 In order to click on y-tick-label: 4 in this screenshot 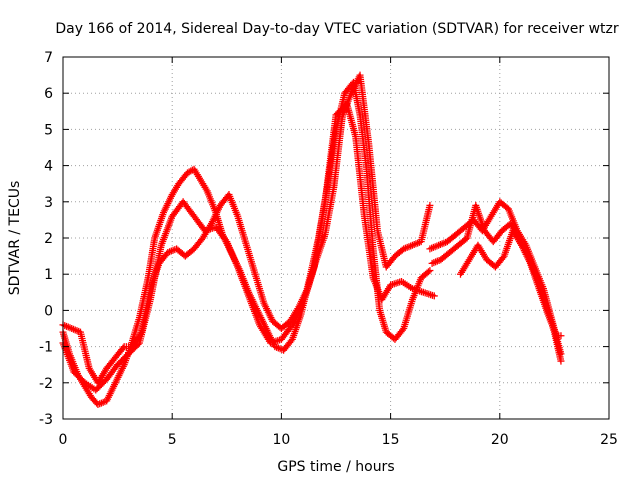, I will do `click(48, 167)`.